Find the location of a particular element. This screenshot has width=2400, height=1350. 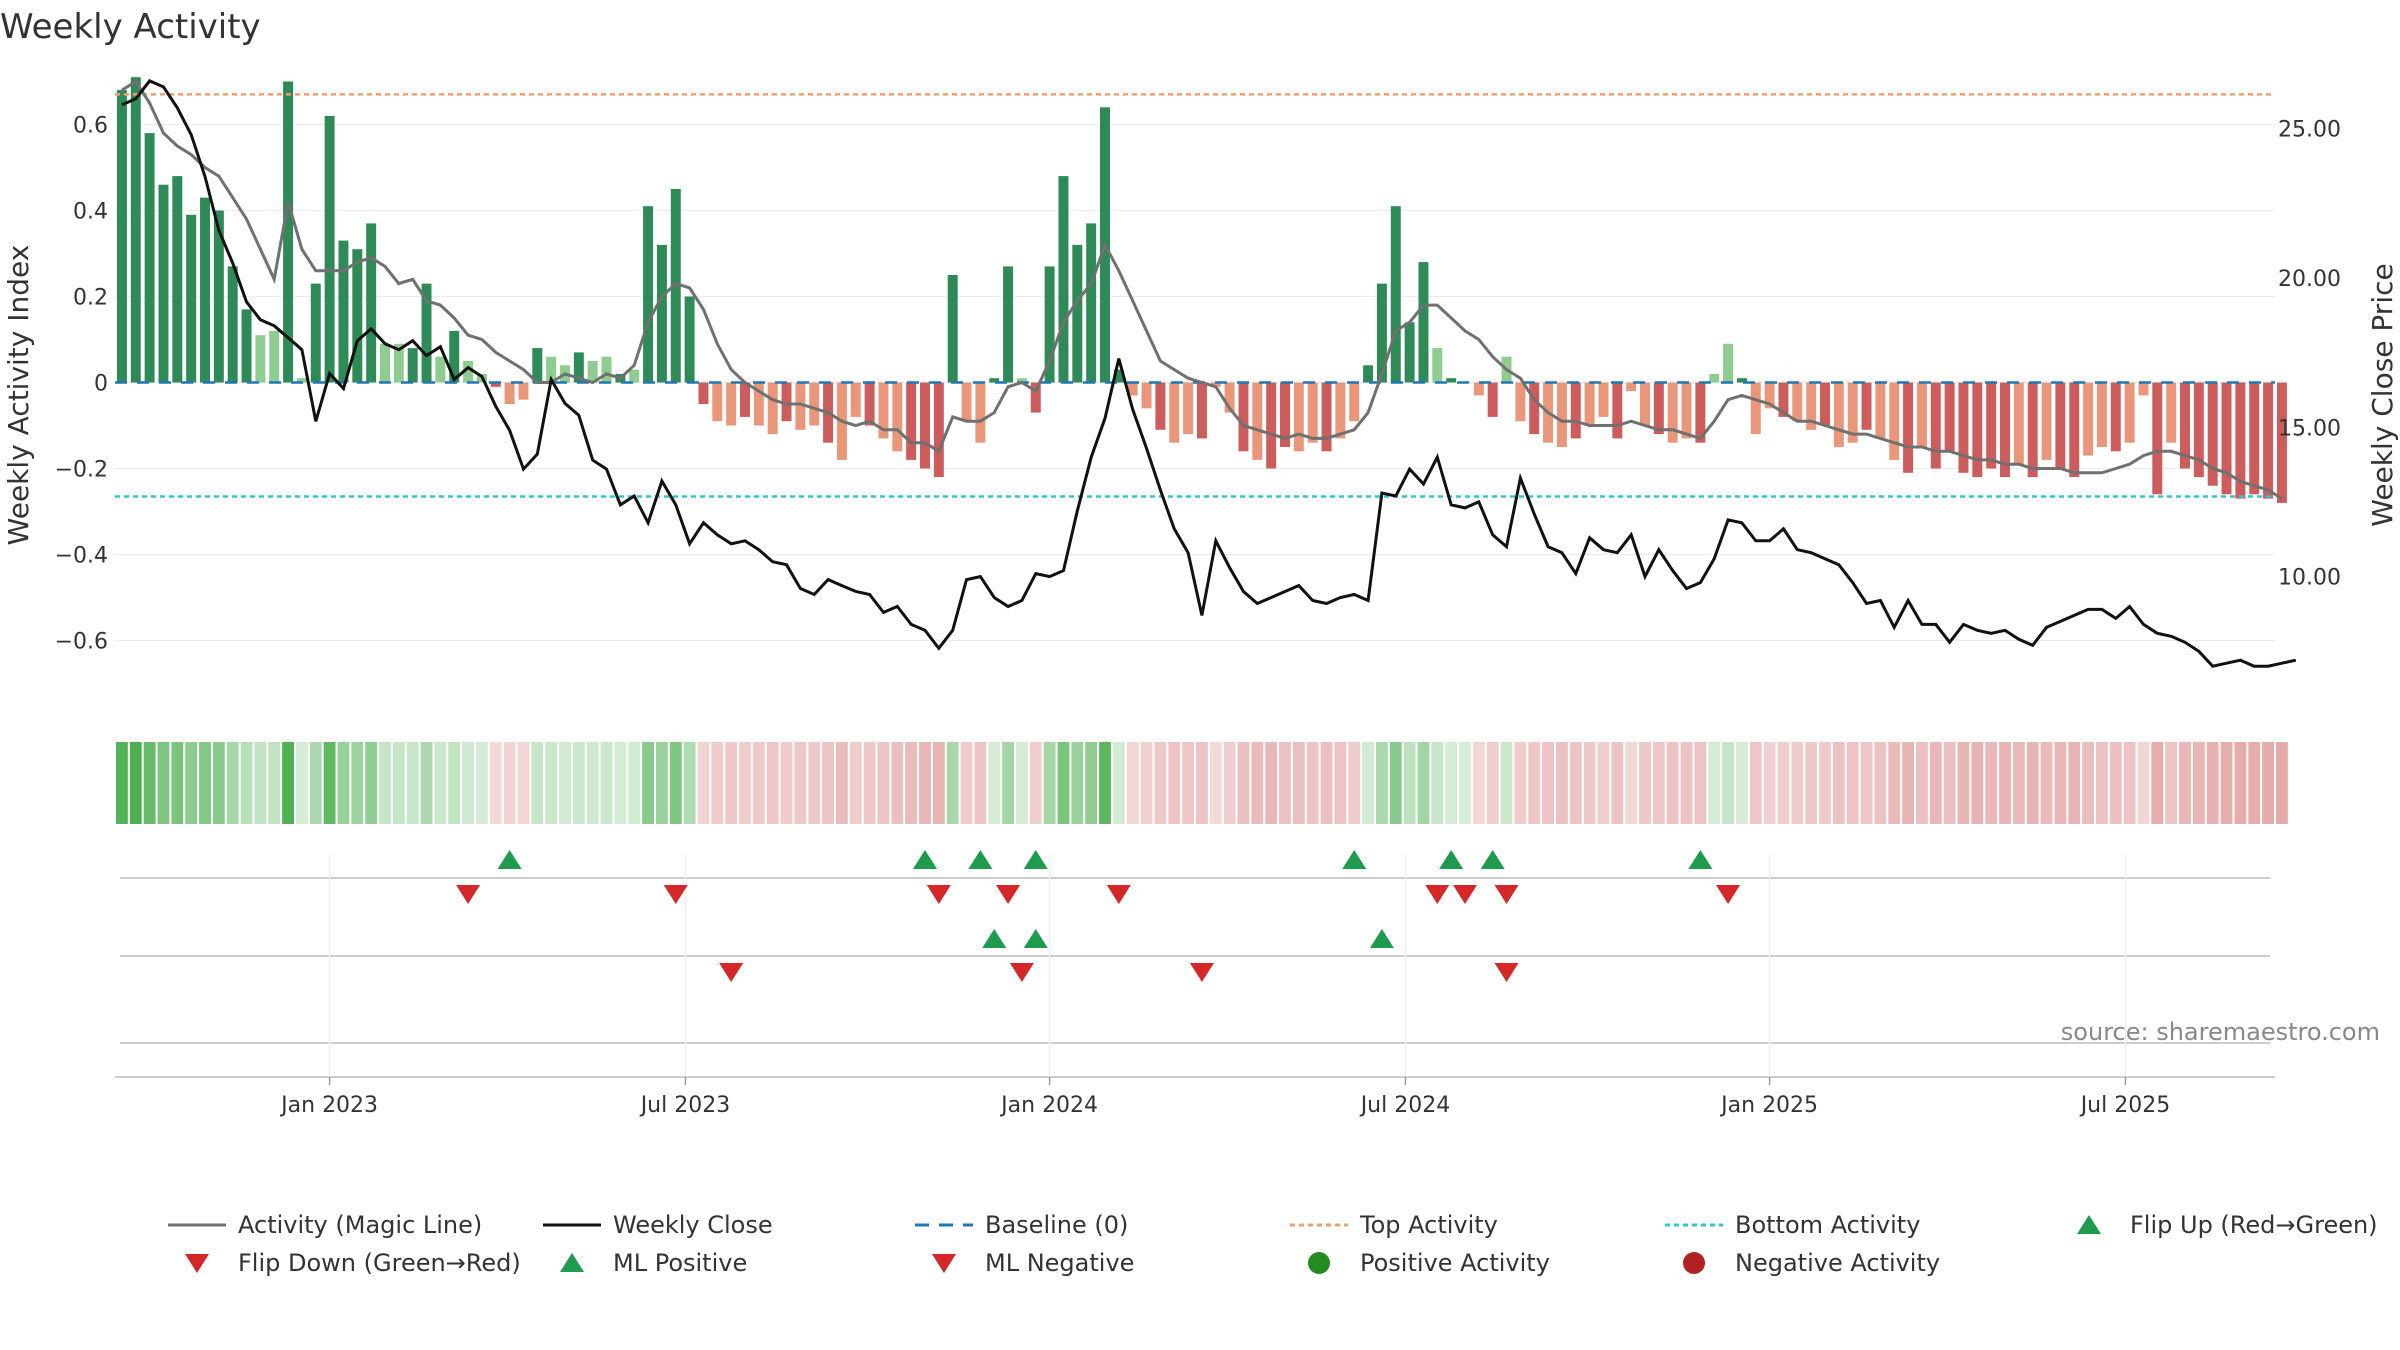

legend-label: ML Positive is located at coordinates (680, 1263).